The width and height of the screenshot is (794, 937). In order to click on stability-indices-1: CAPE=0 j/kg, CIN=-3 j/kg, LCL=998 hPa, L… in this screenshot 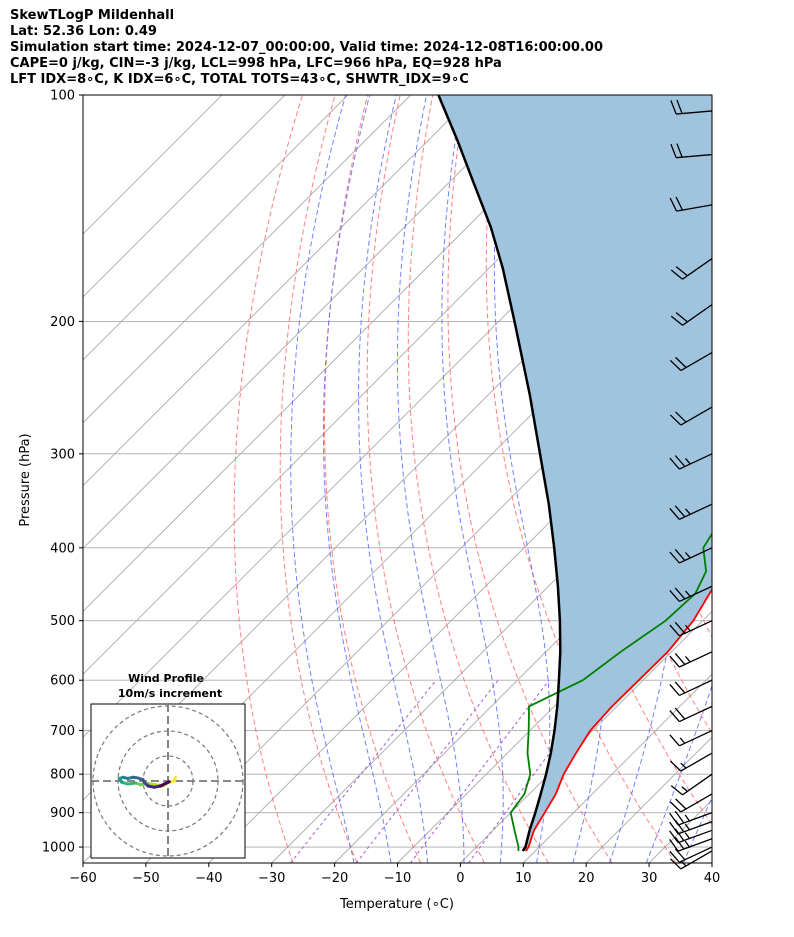, I will do `click(256, 63)`.